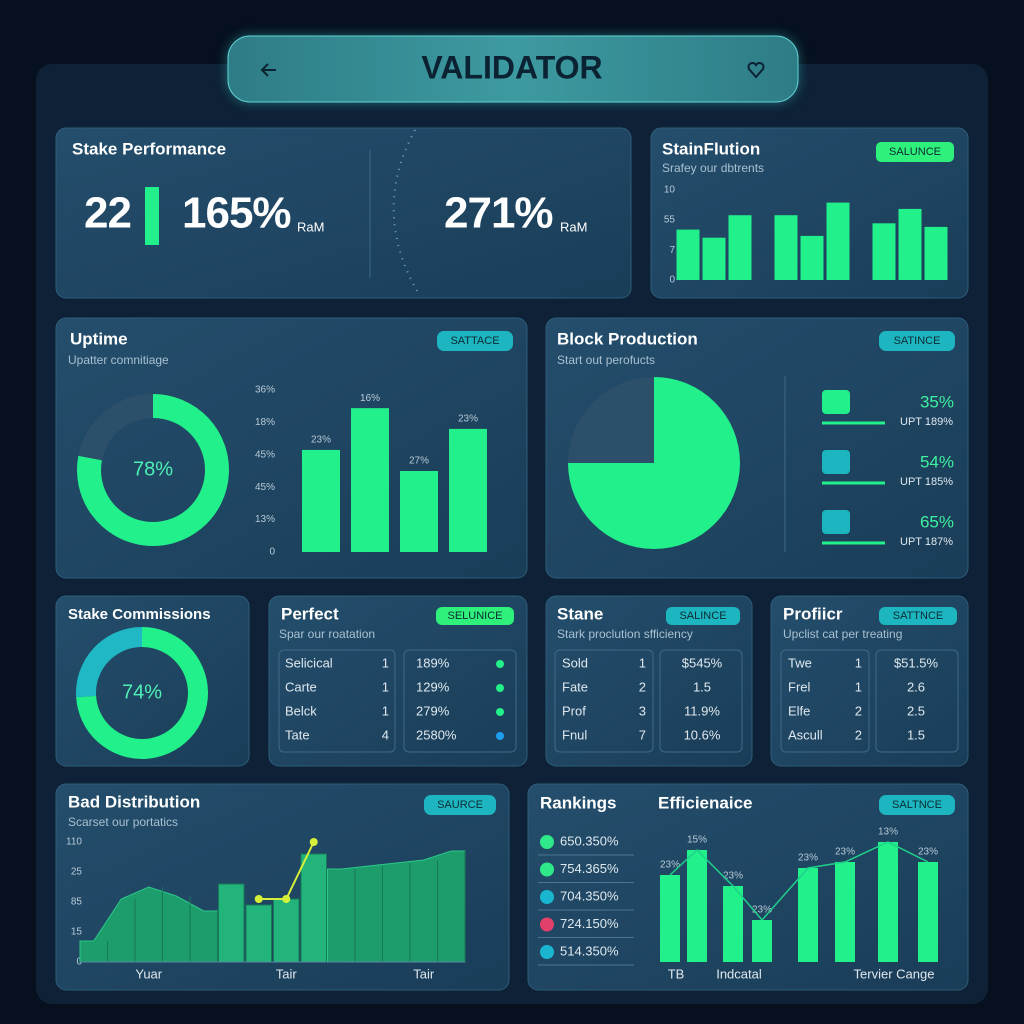 The height and width of the screenshot is (1024, 1024). What do you see at coordinates (627, 338) in the screenshot?
I see `panel-title: Block Production` at bounding box center [627, 338].